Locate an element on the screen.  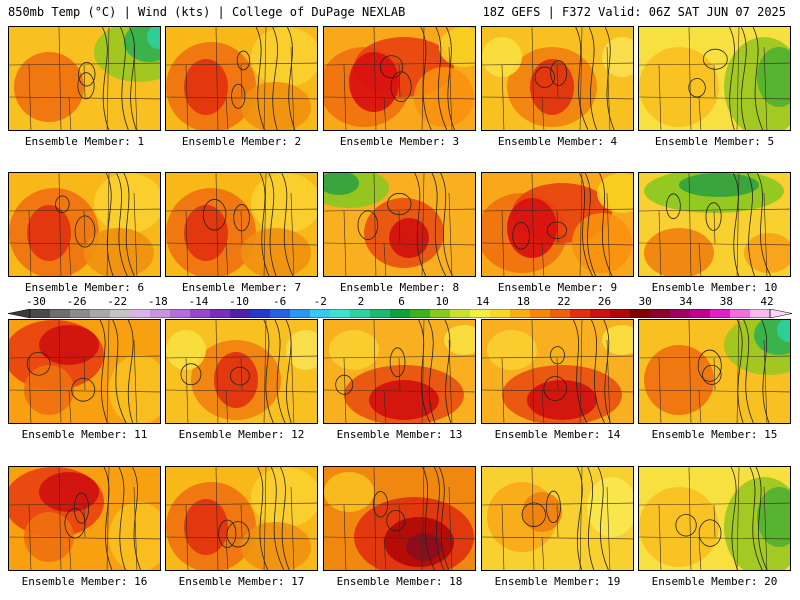
colorbar-tick-label: 30 is located at coordinates (645, 301).